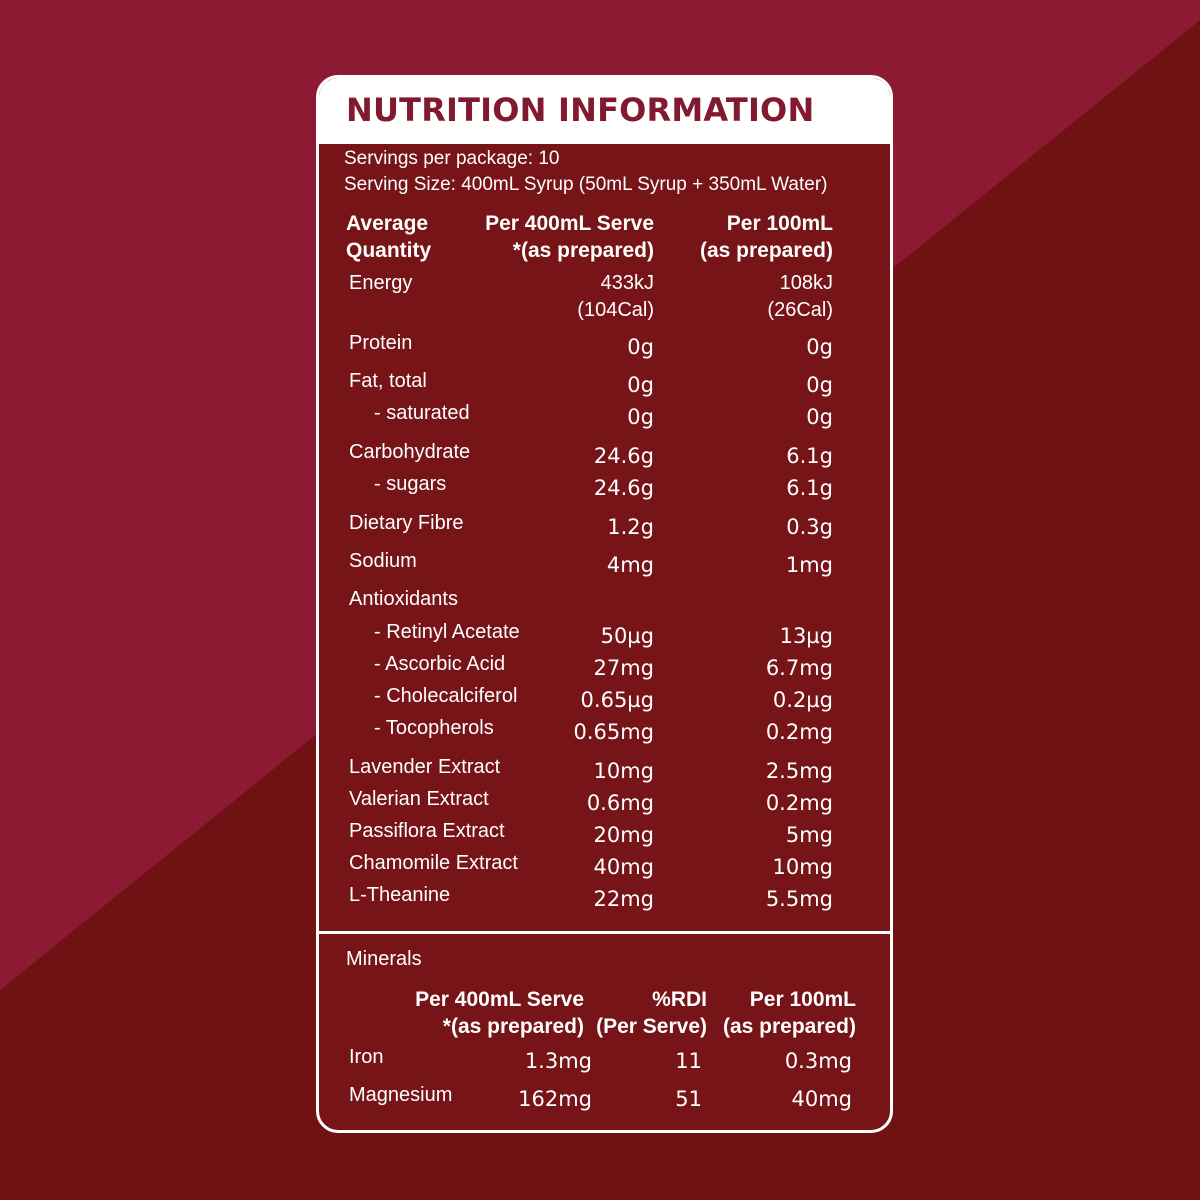  I want to click on energy-per100-kj: 108kJ, so click(806, 283).